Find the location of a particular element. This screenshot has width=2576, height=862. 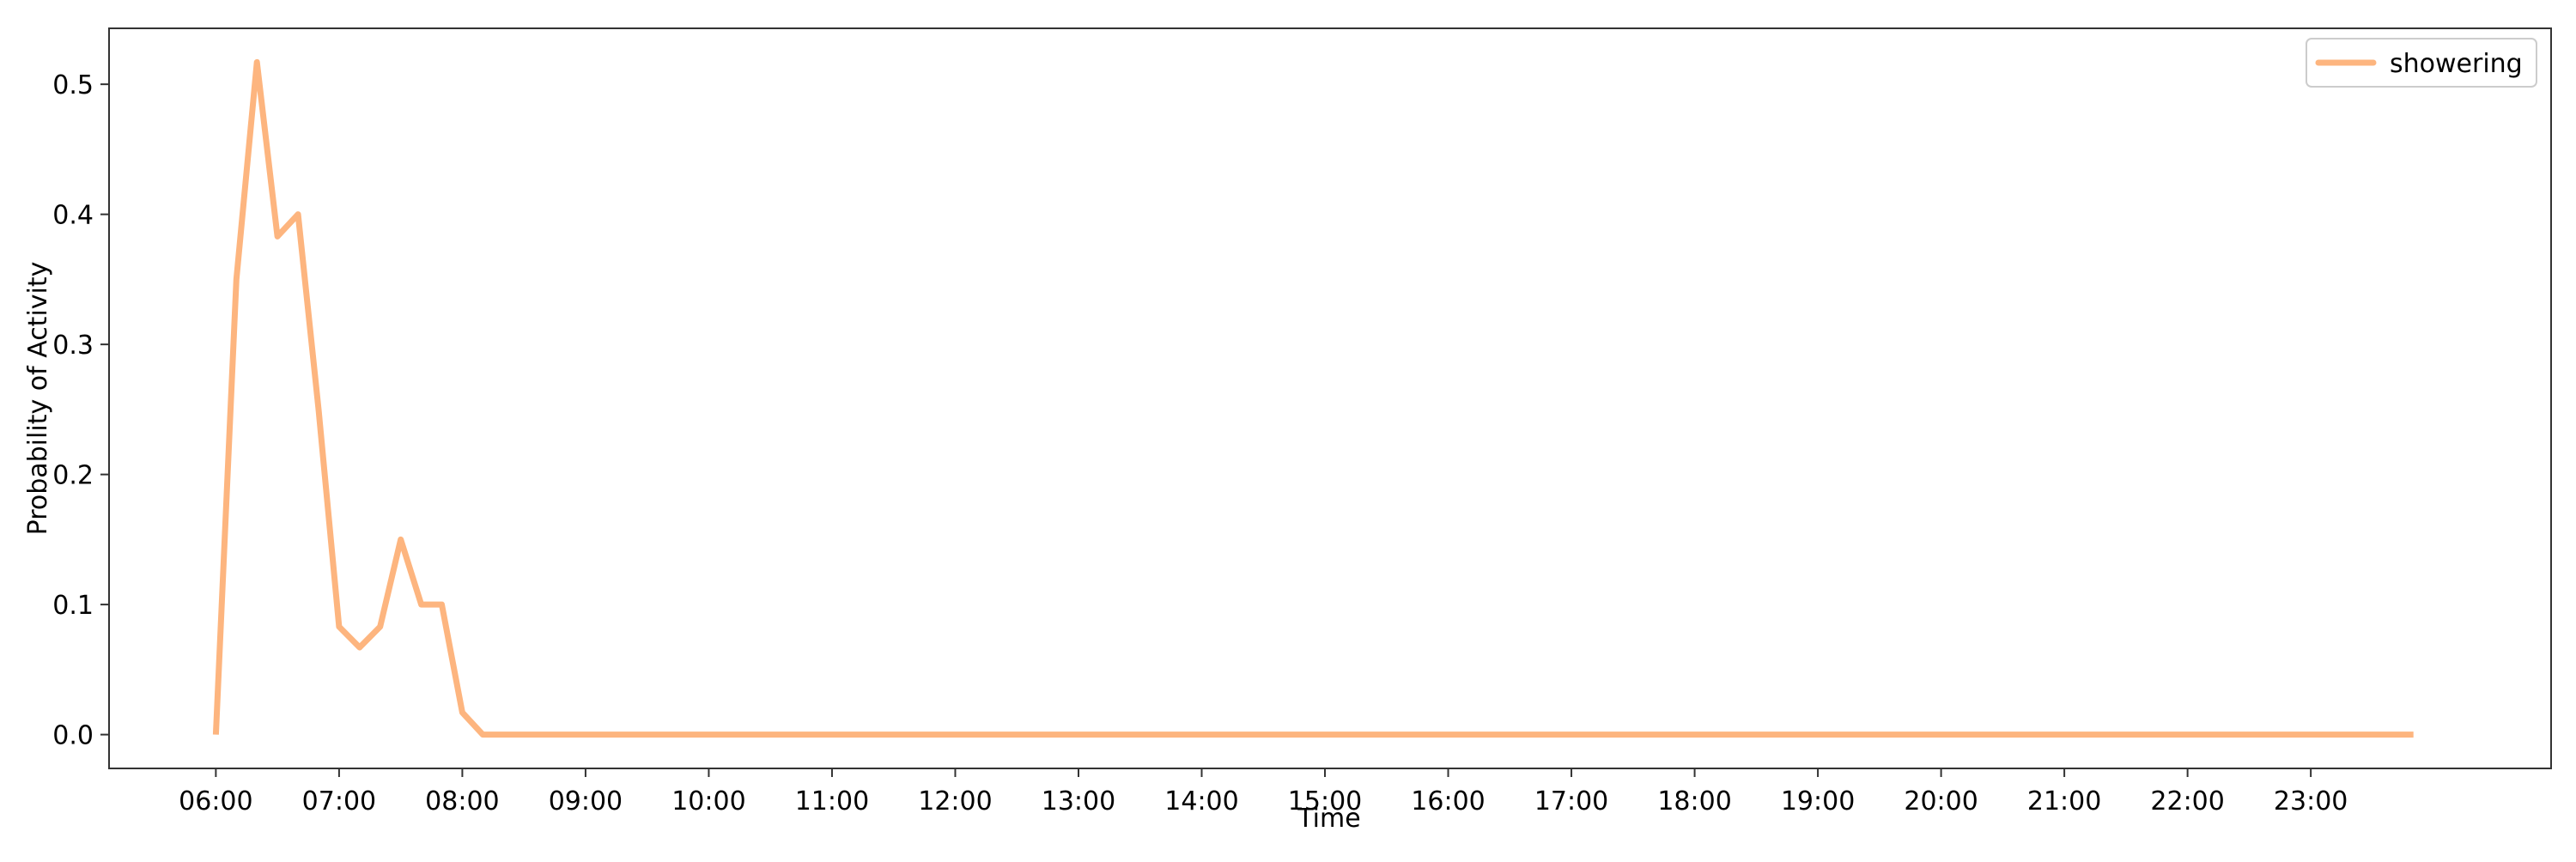

x-tick-label: 15:00 is located at coordinates (1325, 801).